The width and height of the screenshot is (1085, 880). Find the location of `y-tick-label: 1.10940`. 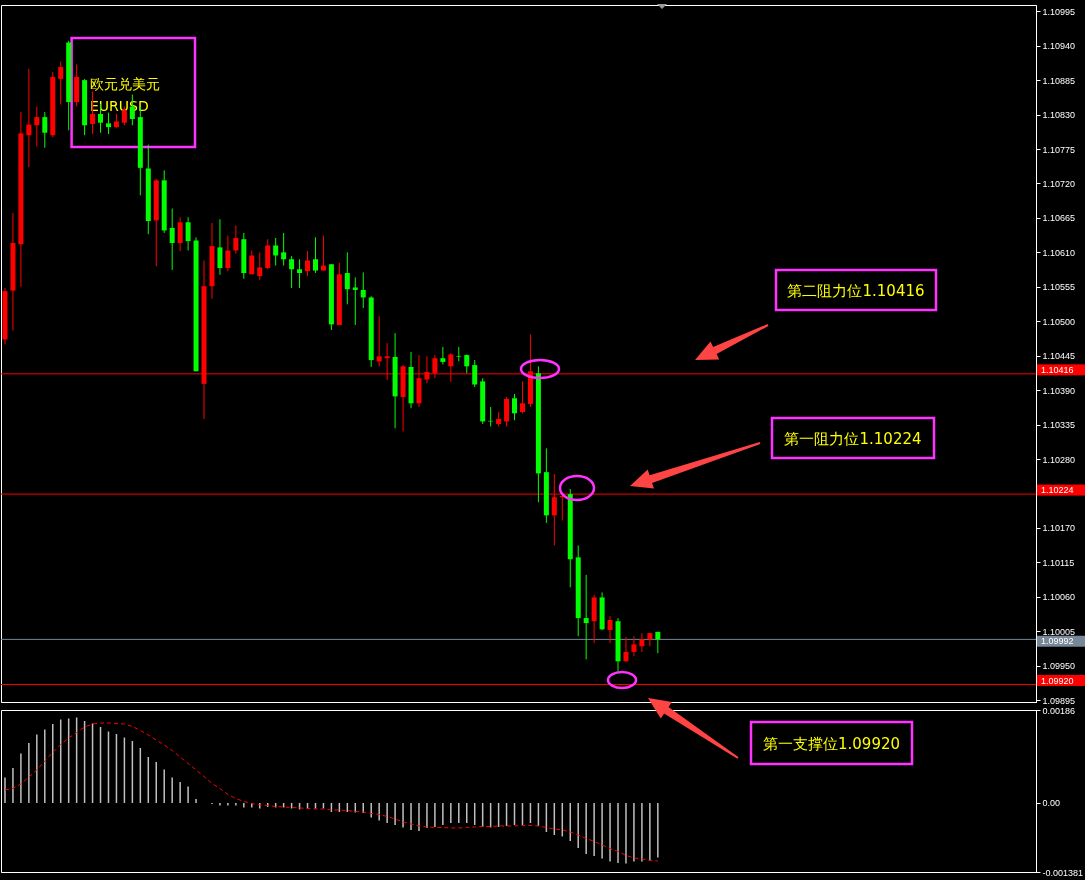

y-tick-label: 1.10940 is located at coordinates (1059, 46).